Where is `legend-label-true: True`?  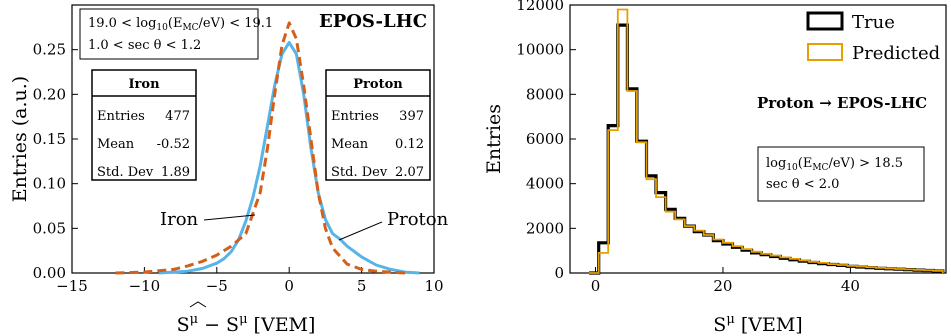
legend-label-true: True is located at coordinates (873, 22).